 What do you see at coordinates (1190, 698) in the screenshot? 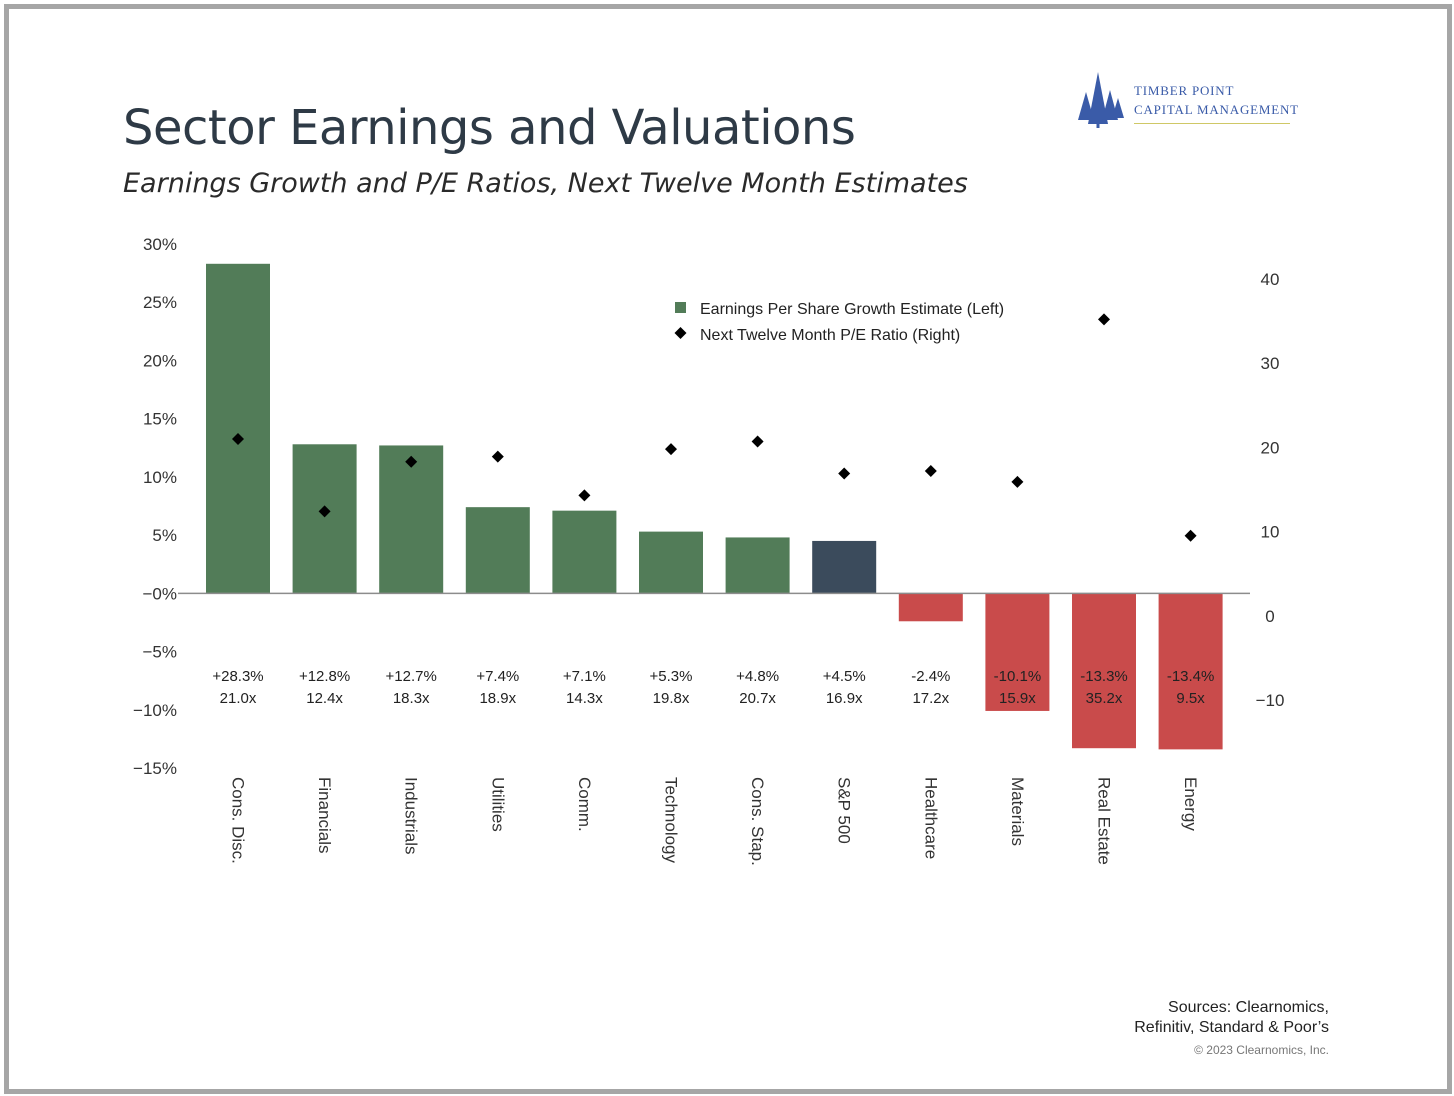
I see `pe-ratio-label: 9.5x` at bounding box center [1190, 698].